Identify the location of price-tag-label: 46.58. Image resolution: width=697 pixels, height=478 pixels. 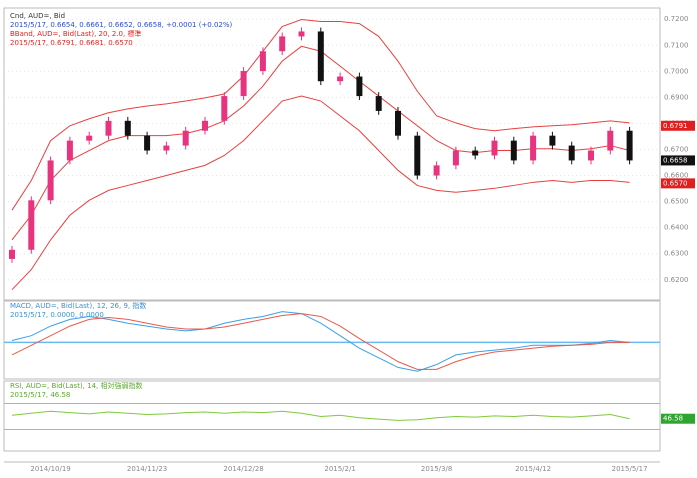
(673, 419).